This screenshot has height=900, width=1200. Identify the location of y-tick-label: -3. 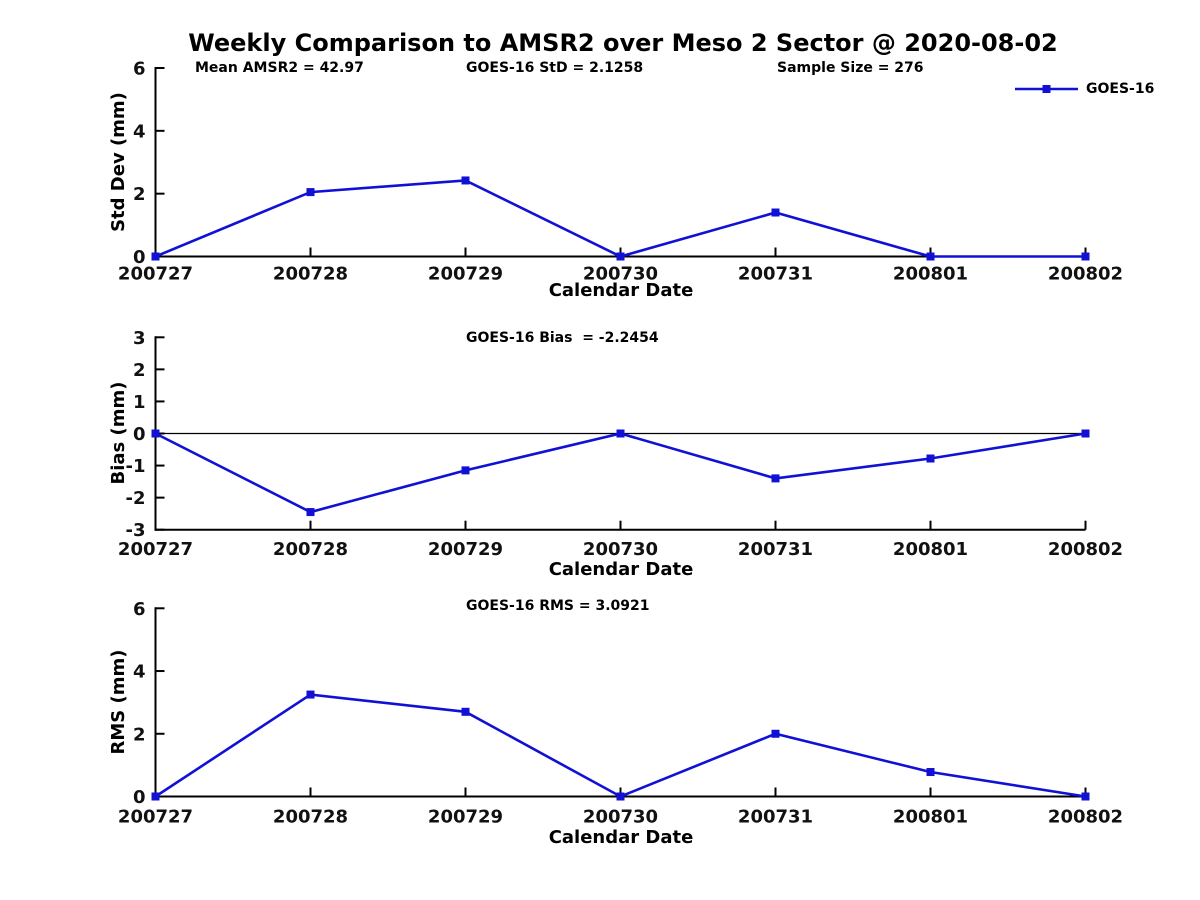
(136, 530).